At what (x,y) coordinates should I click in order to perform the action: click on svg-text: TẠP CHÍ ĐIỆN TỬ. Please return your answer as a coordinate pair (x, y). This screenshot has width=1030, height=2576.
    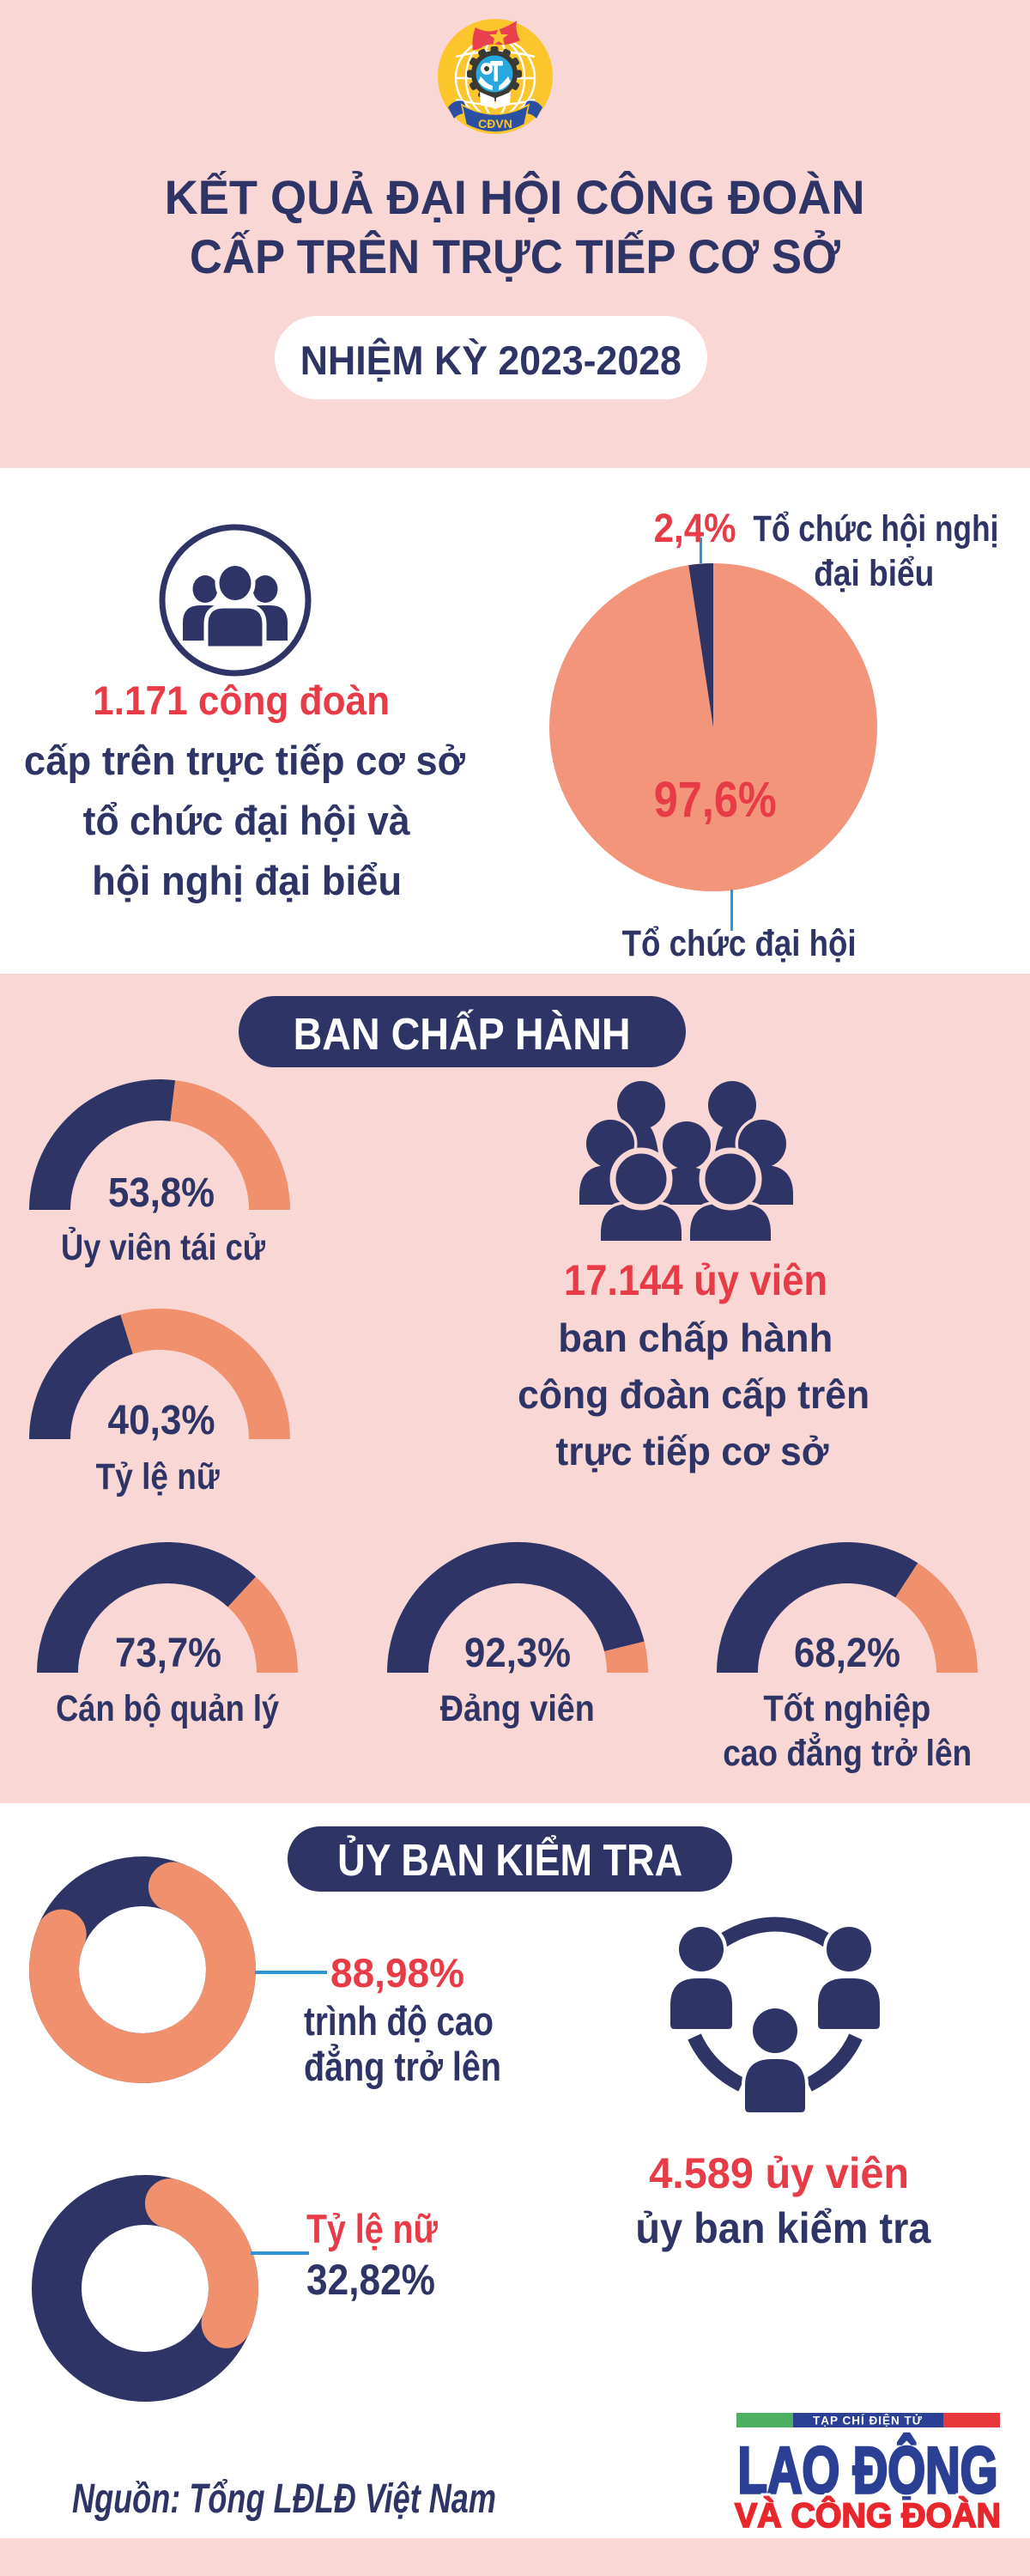
    Looking at the image, I should click on (868, 2421).